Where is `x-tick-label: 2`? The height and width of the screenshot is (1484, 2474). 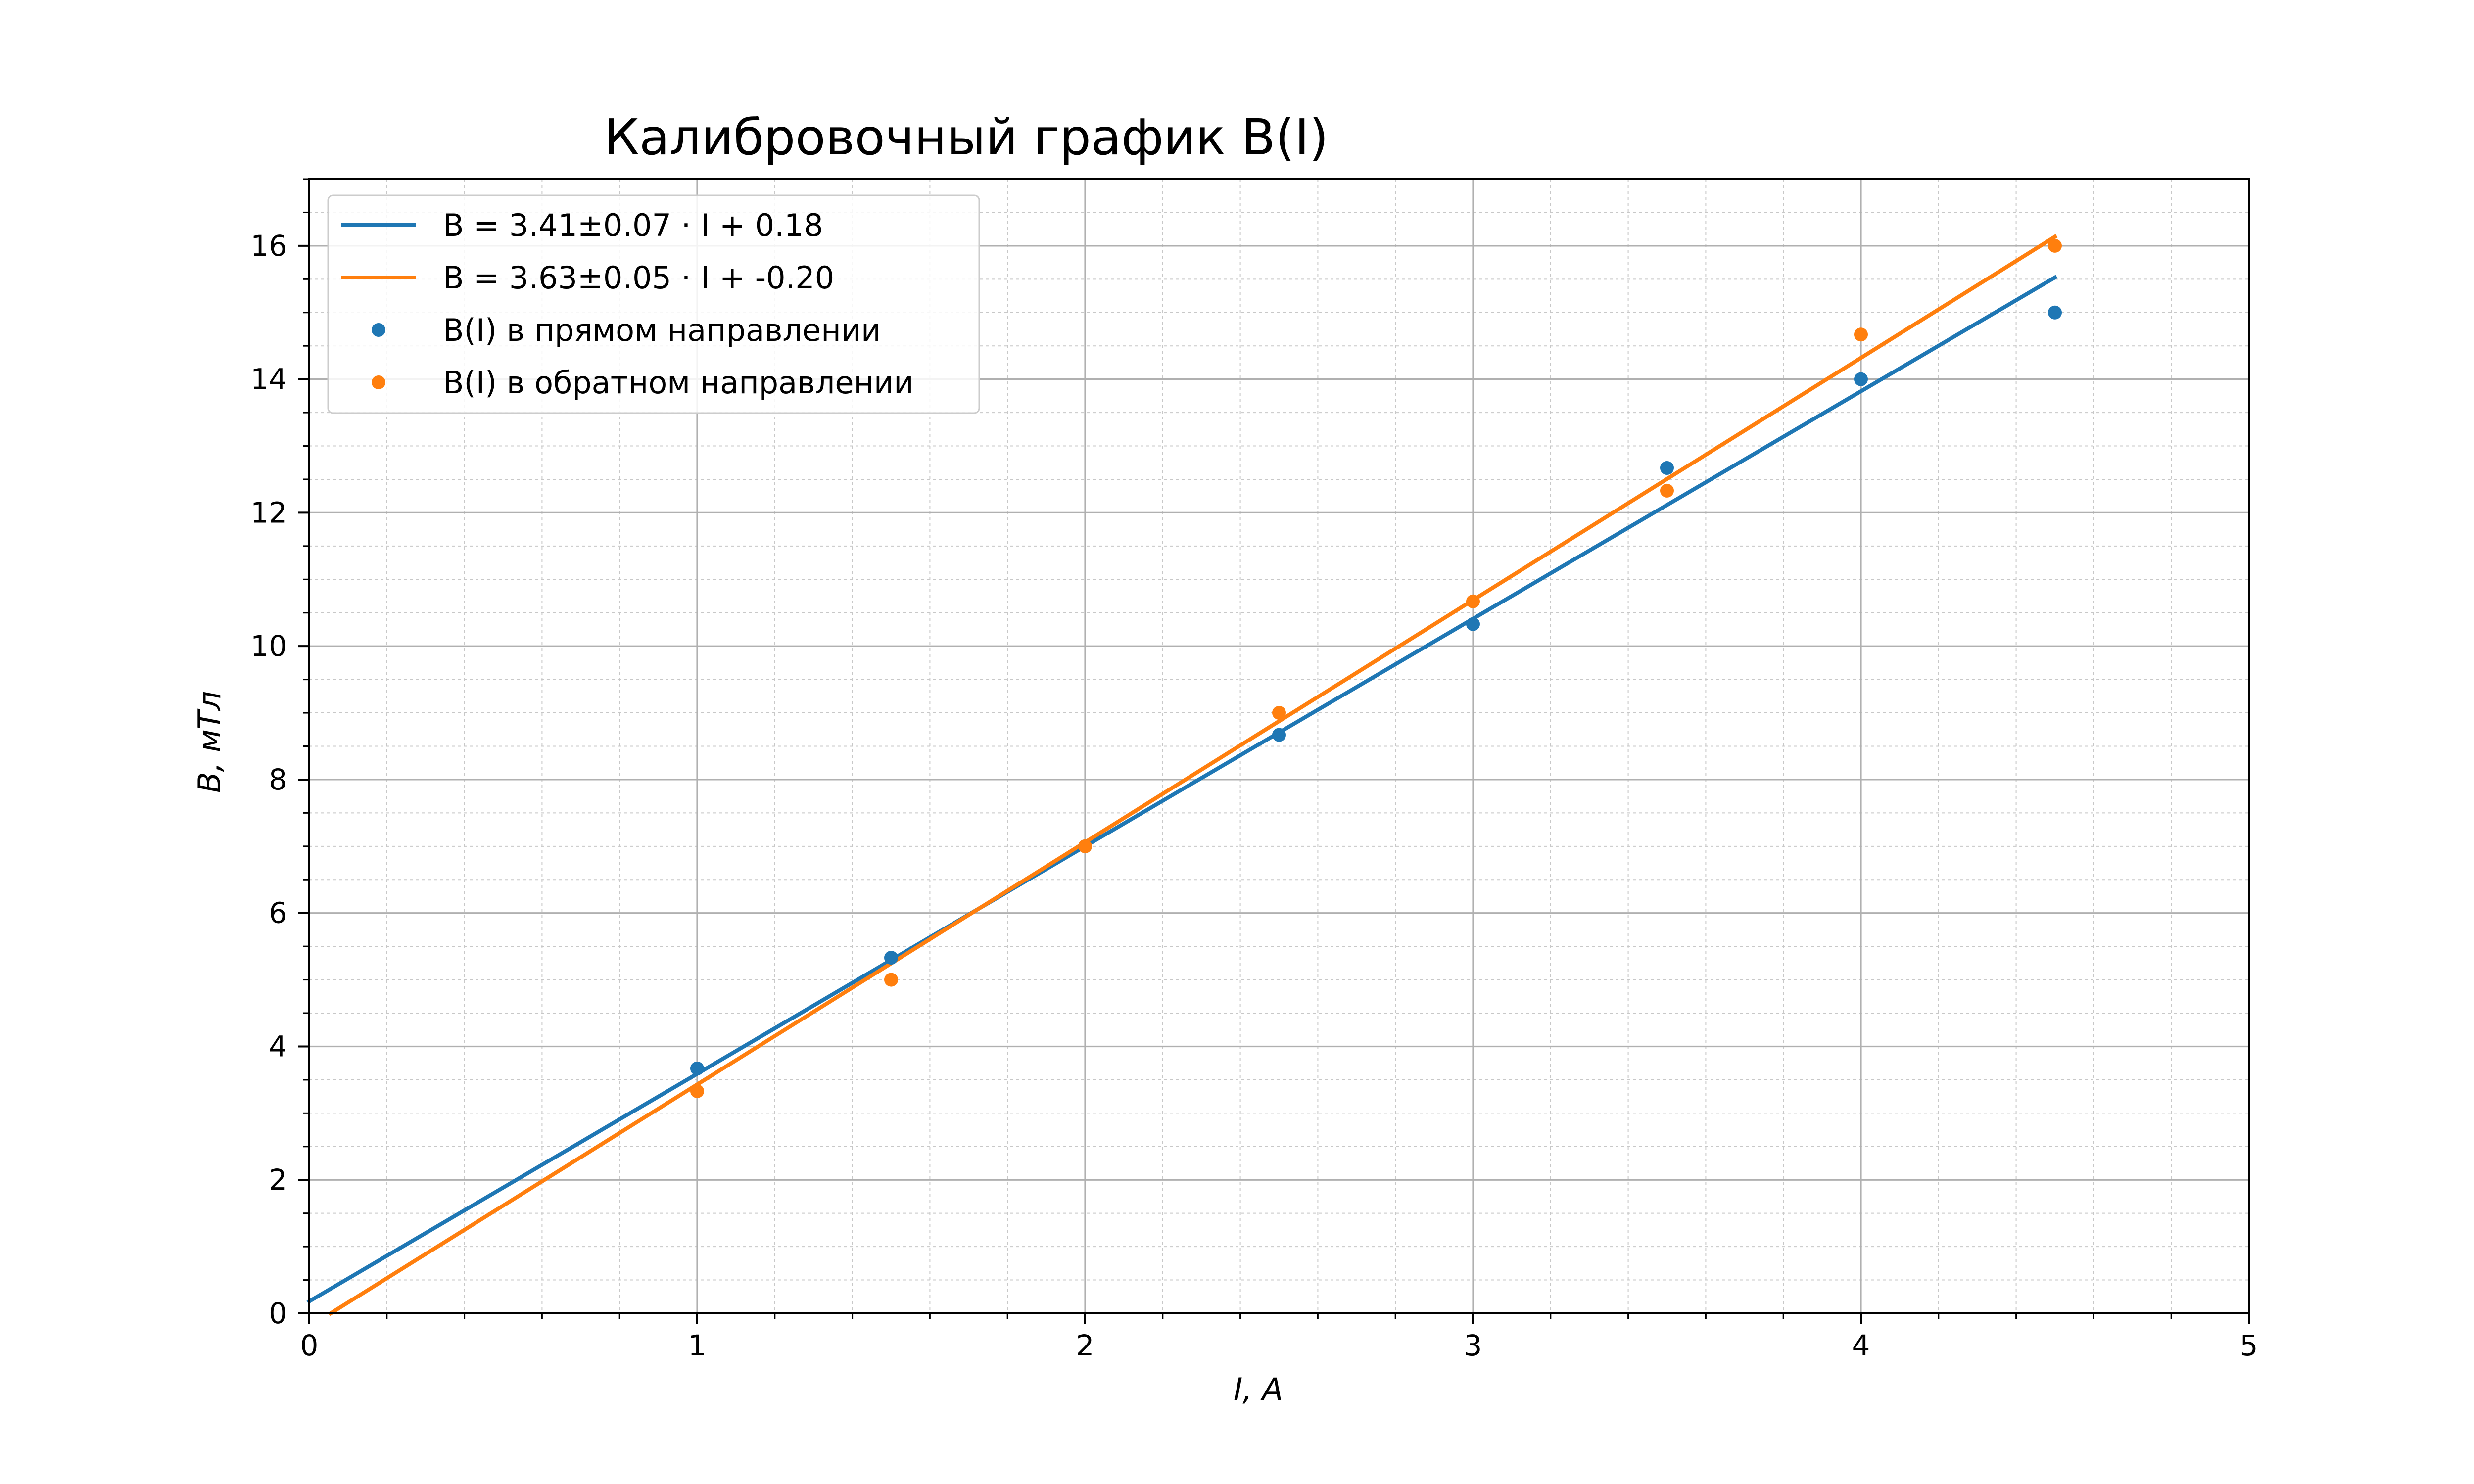 x-tick-label: 2 is located at coordinates (1085, 1345).